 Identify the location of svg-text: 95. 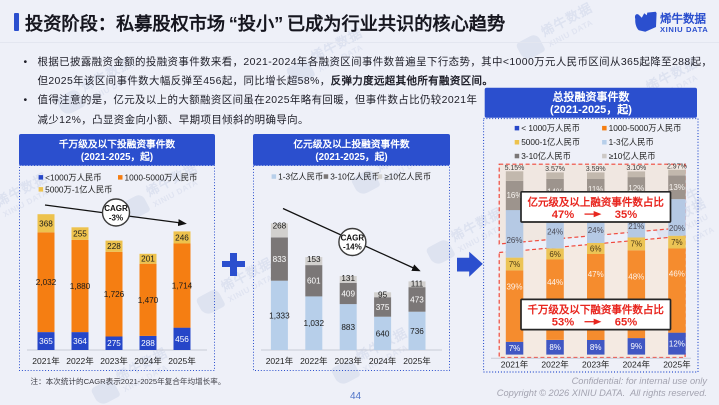
(383, 294).